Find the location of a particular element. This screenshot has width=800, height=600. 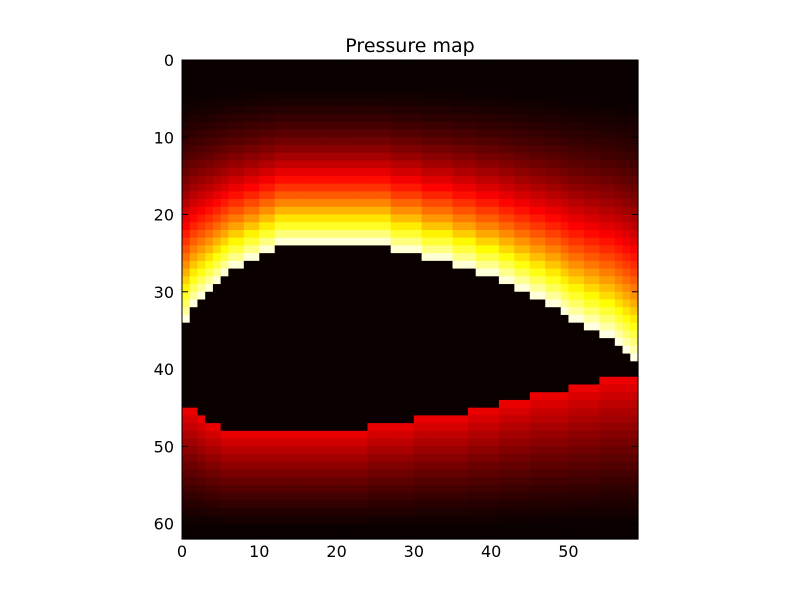

x-tick-label: 0 is located at coordinates (182, 551).